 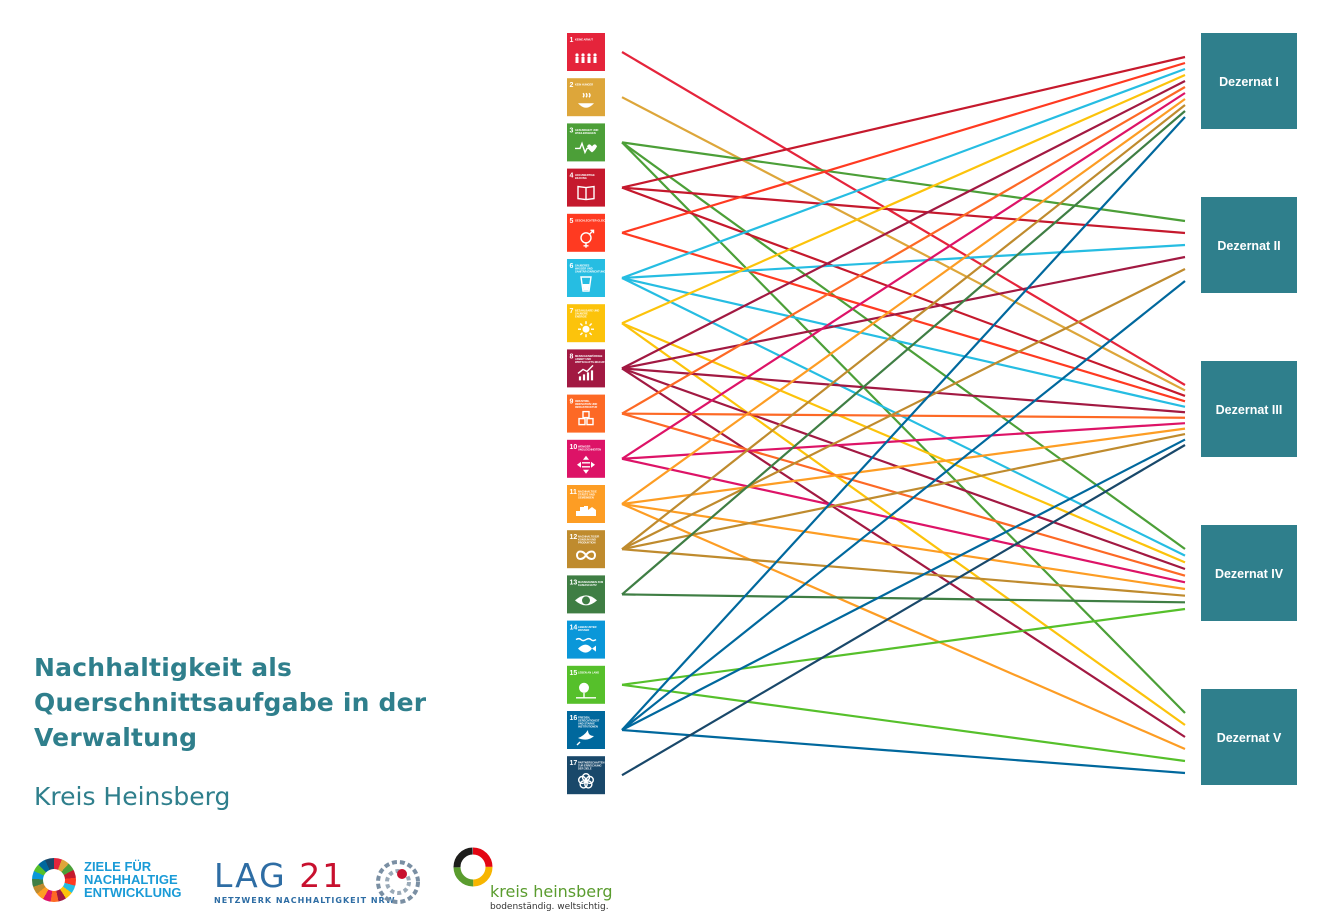 What do you see at coordinates (586, 193) in the screenshot?
I see `book-icon` at bounding box center [586, 193].